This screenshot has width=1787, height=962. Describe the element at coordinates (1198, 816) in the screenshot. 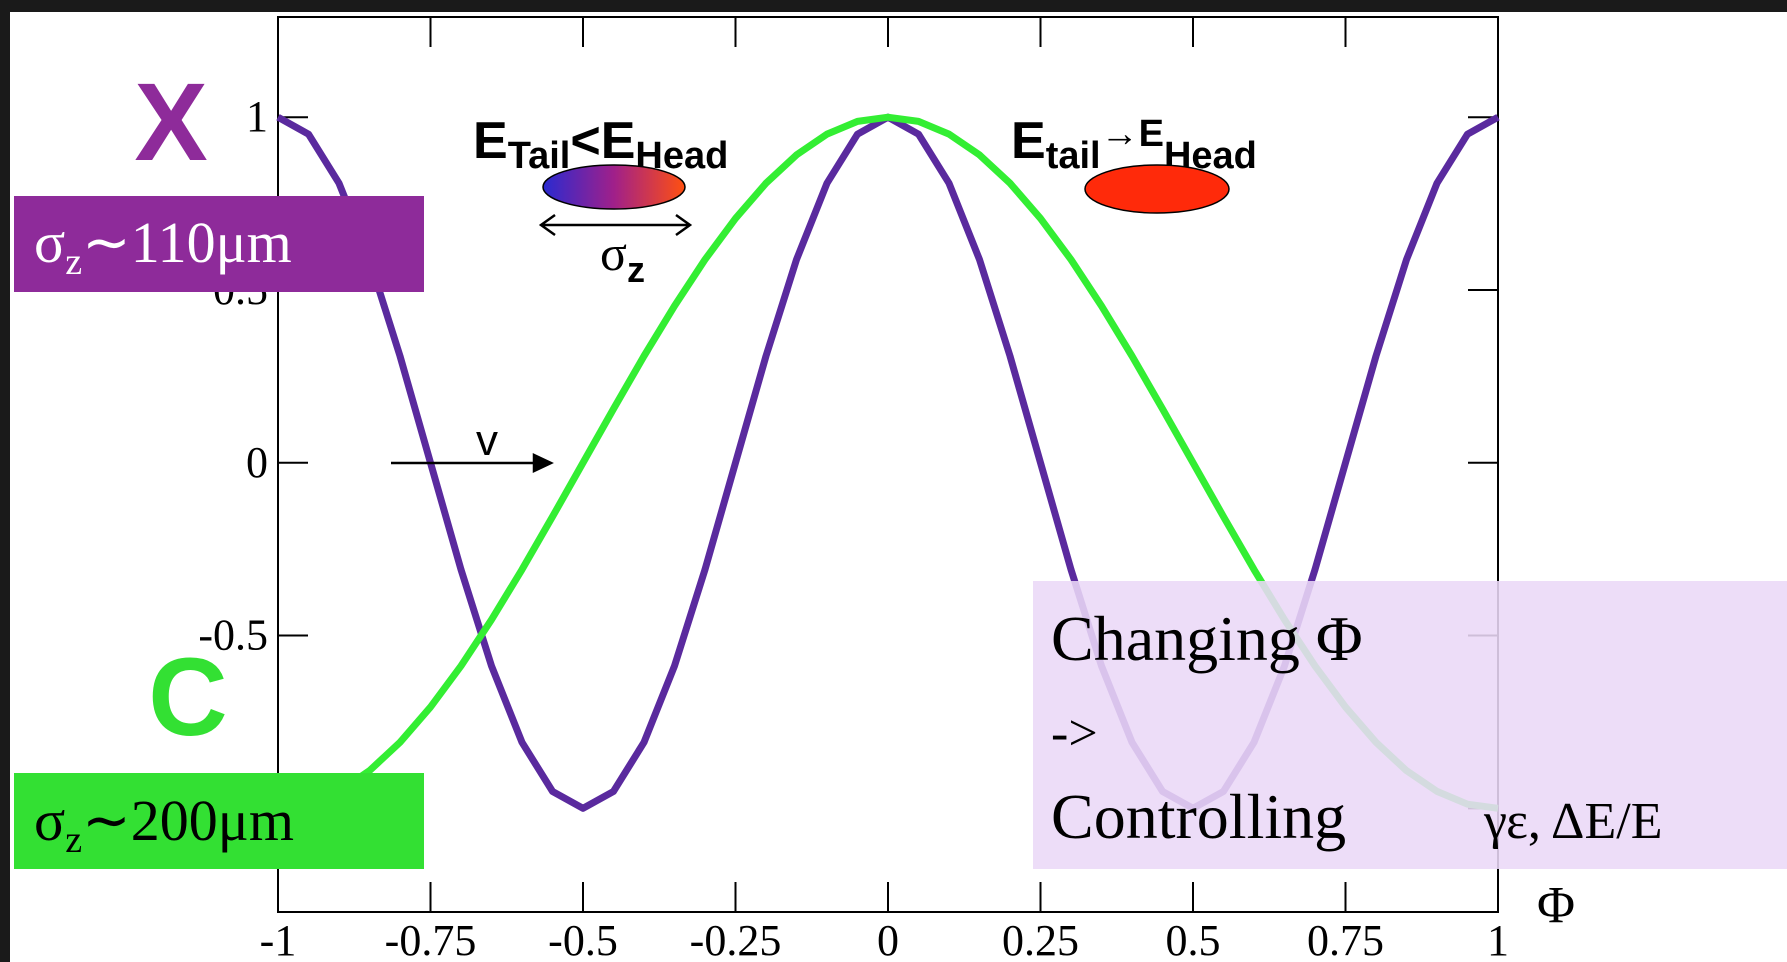

I see `note-text: Controlling` at that location.